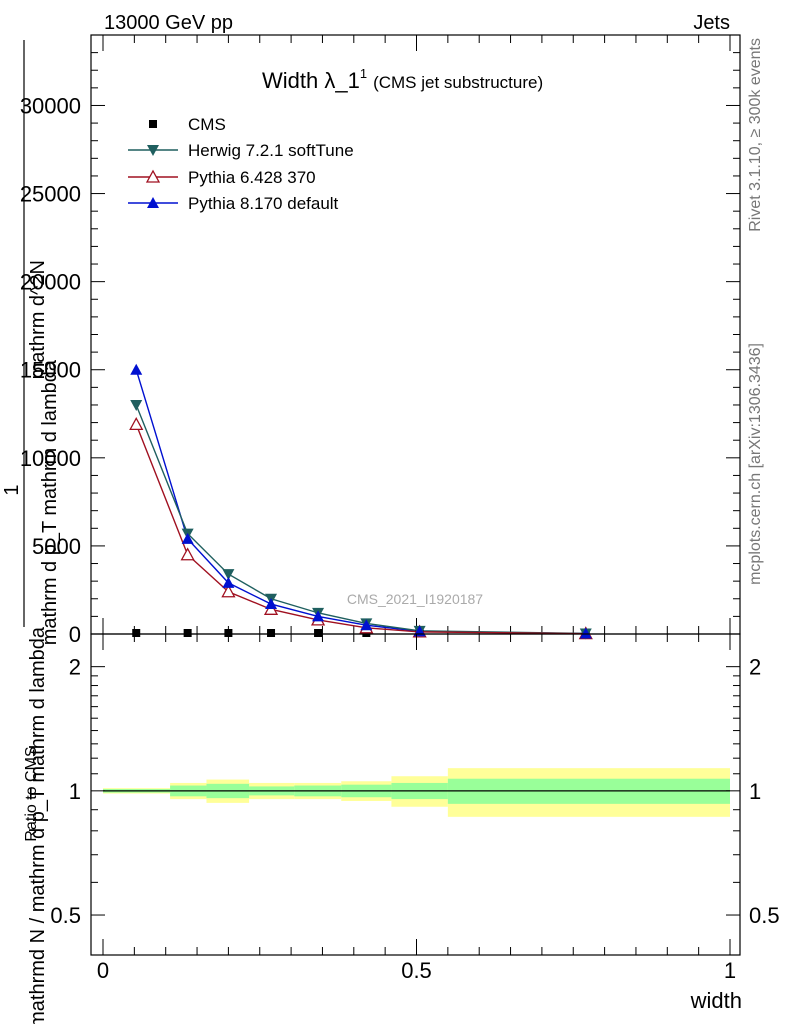  I want to click on ratio-y-tick-label-right: 0.5, so click(764, 915).